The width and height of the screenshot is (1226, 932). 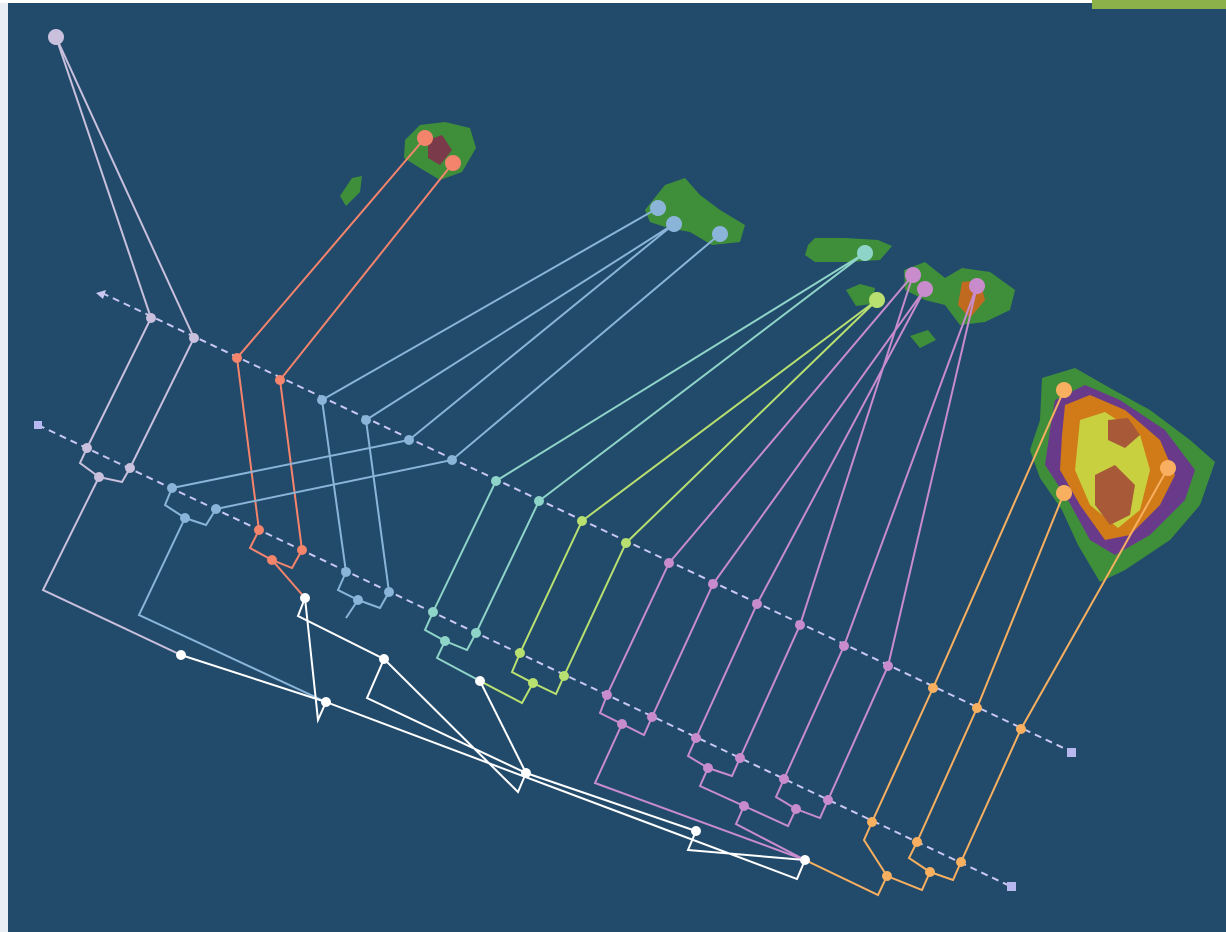 What do you see at coordinates (1159, 4) in the screenshot?
I see `top-tab` at bounding box center [1159, 4].